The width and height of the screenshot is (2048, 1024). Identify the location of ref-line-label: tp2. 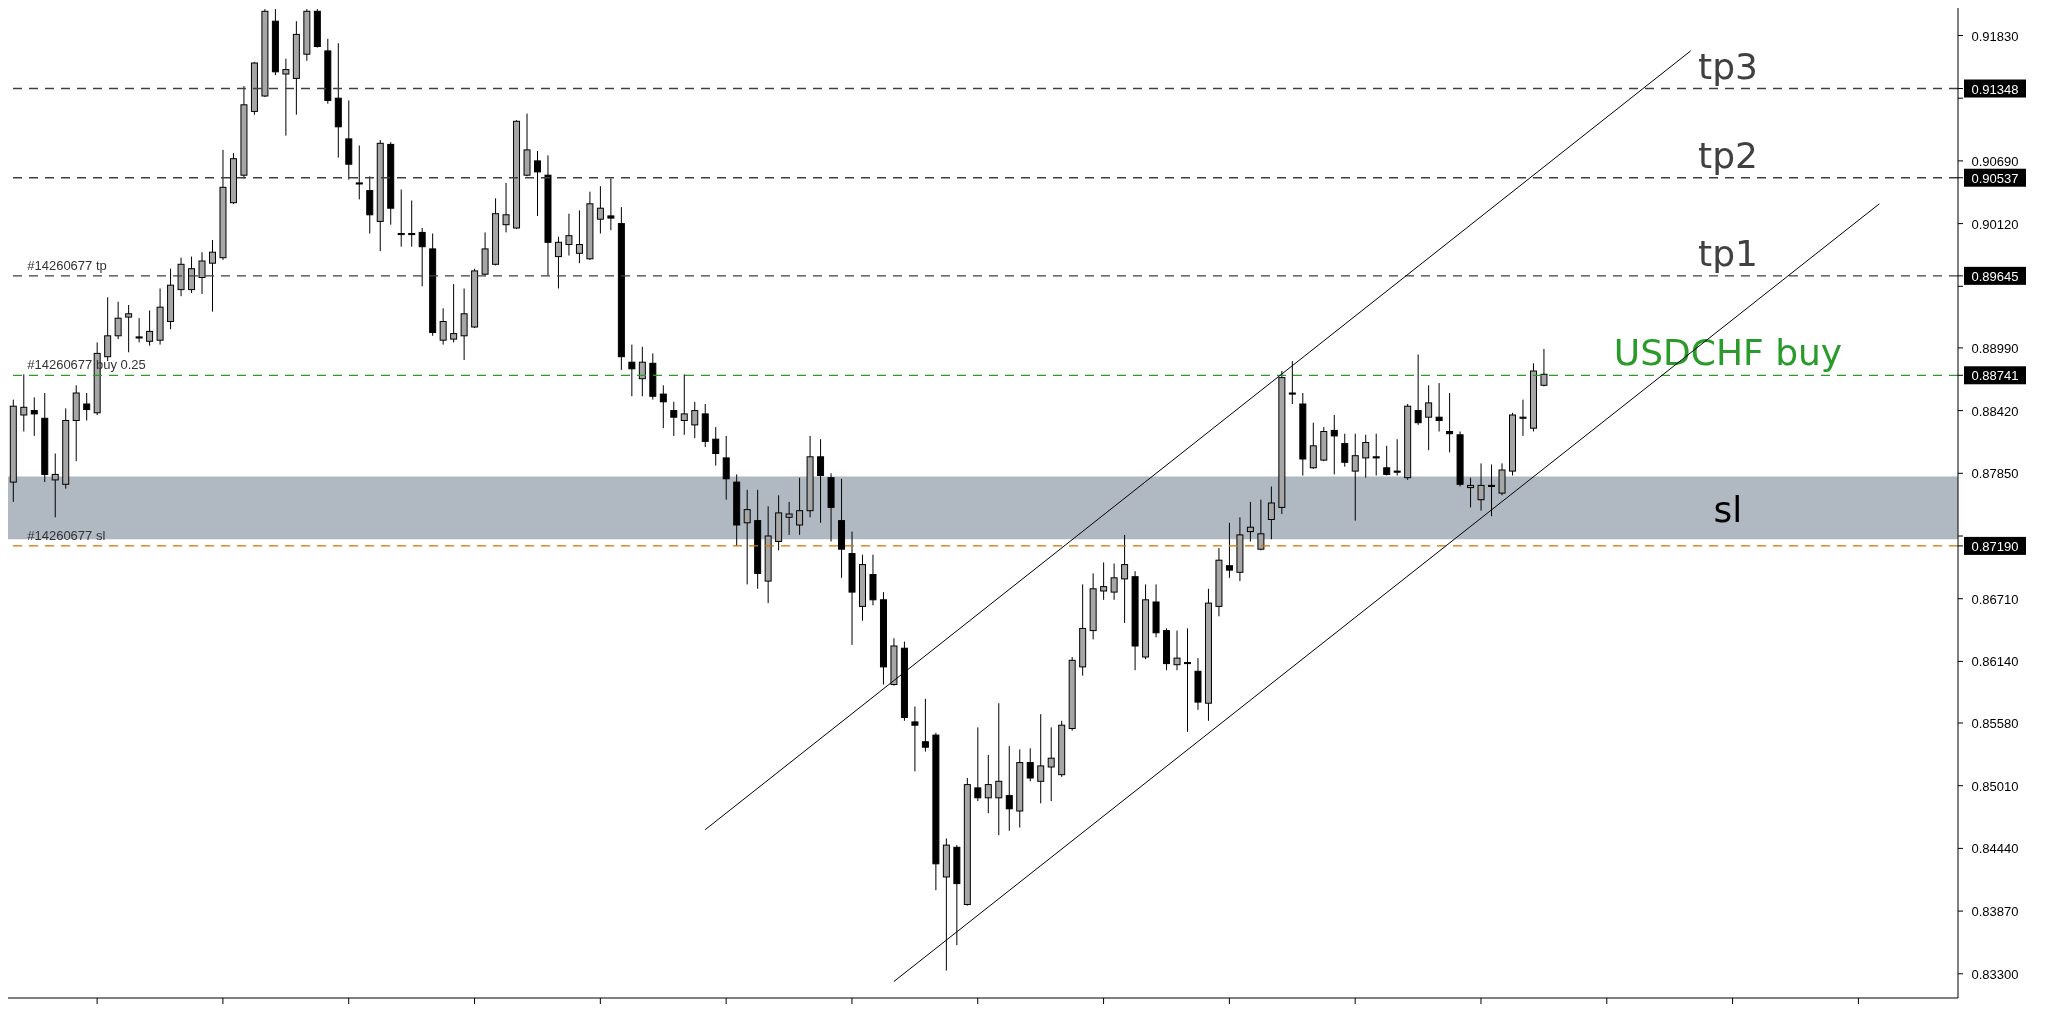
(1728, 155).